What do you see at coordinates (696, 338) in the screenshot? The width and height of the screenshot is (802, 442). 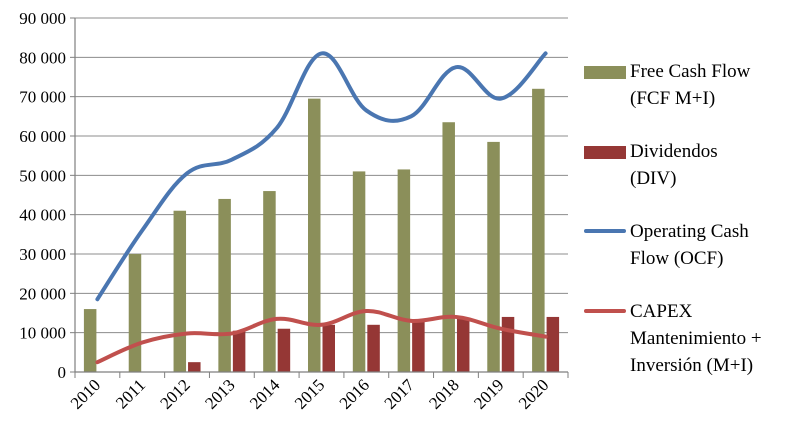 I see `legend-label-capex-2: Mantenimiento +` at bounding box center [696, 338].